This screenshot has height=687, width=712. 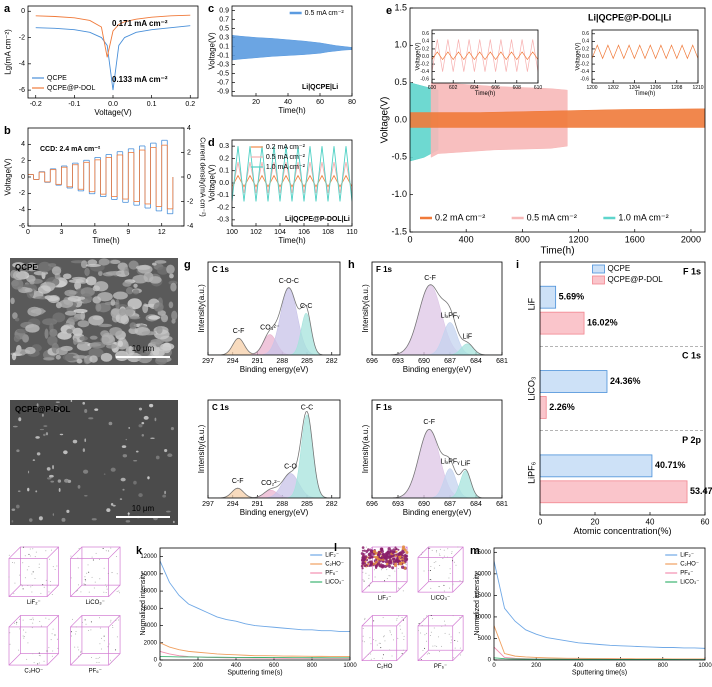 What do you see at coordinates (254, 672) in the screenshot?
I see `x-axis-label: Sputtering time(s)` at bounding box center [254, 672].